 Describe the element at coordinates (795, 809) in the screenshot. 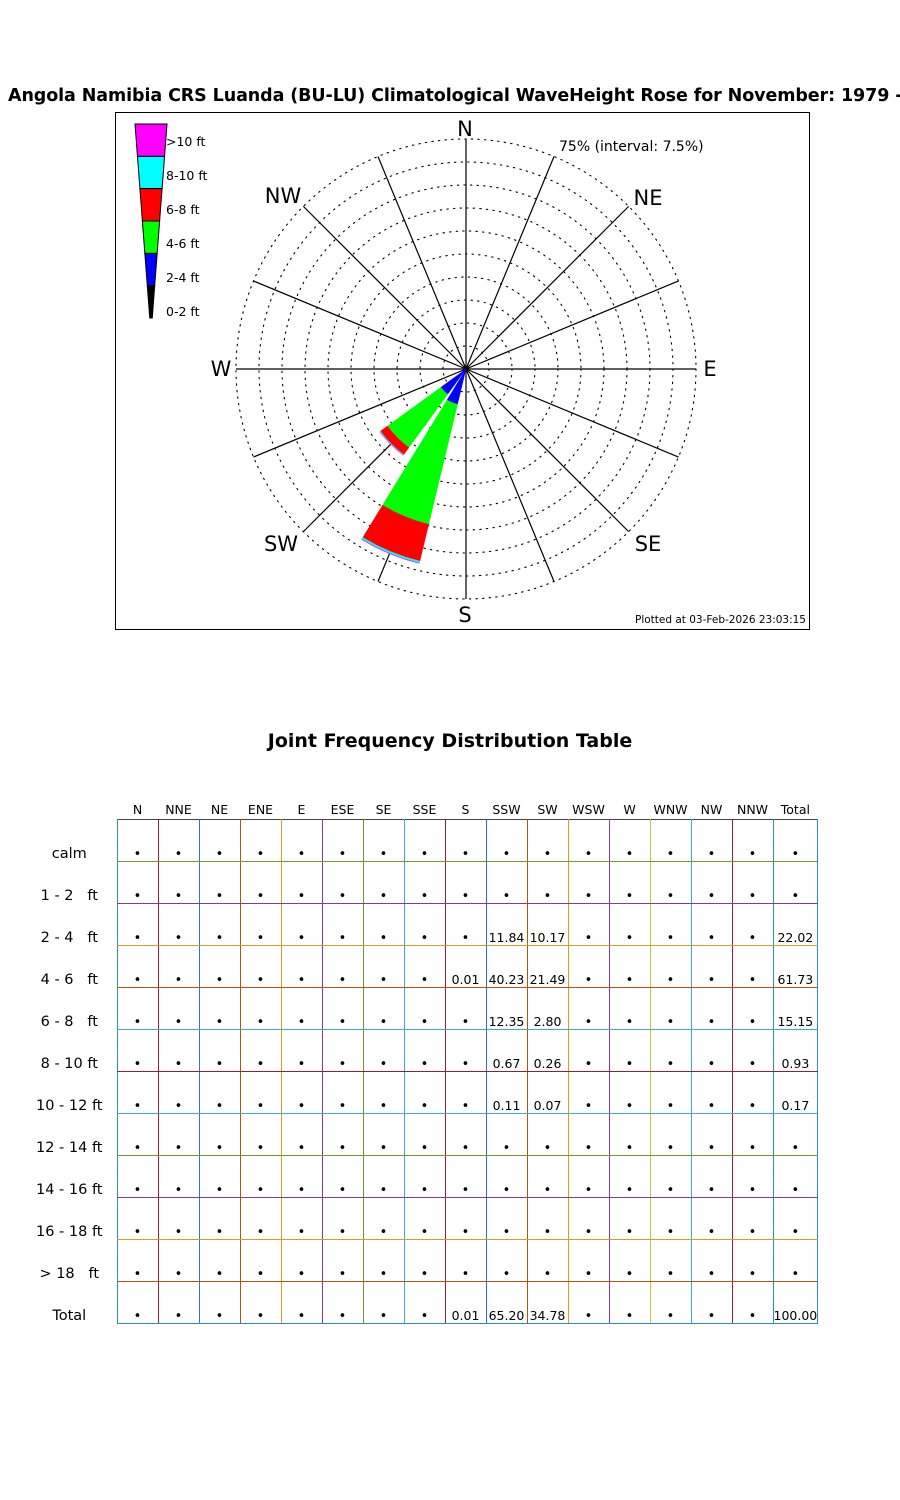

I see `table-header-total: Total` at that location.